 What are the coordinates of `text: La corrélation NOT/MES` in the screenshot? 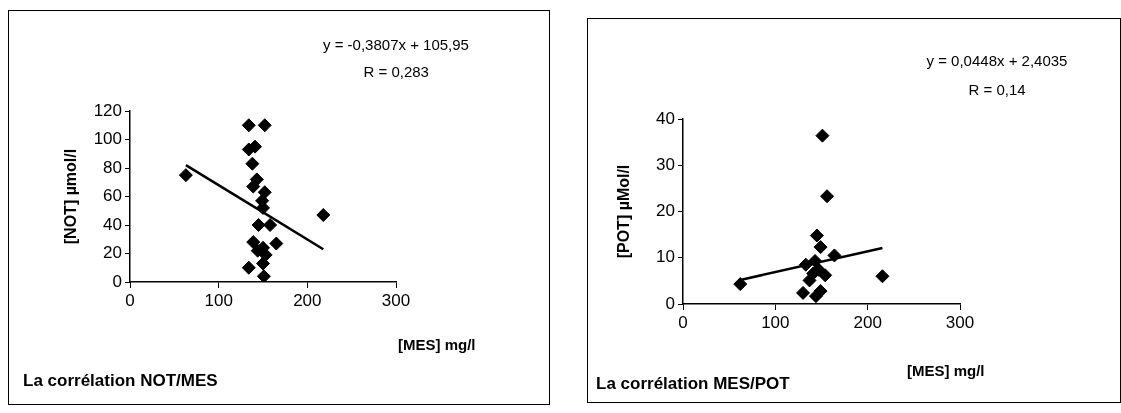 It's located at (120, 381).